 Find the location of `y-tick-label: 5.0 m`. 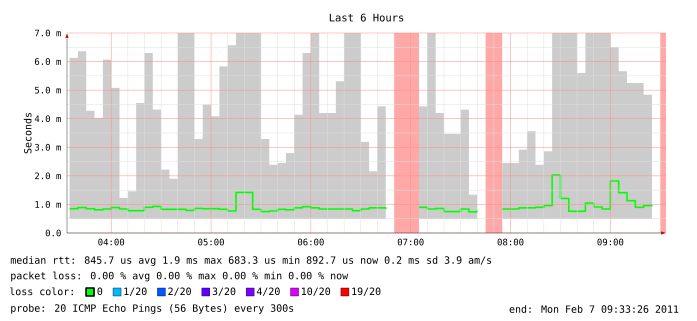

y-tick-label: 5.0 m is located at coordinates (47, 90).